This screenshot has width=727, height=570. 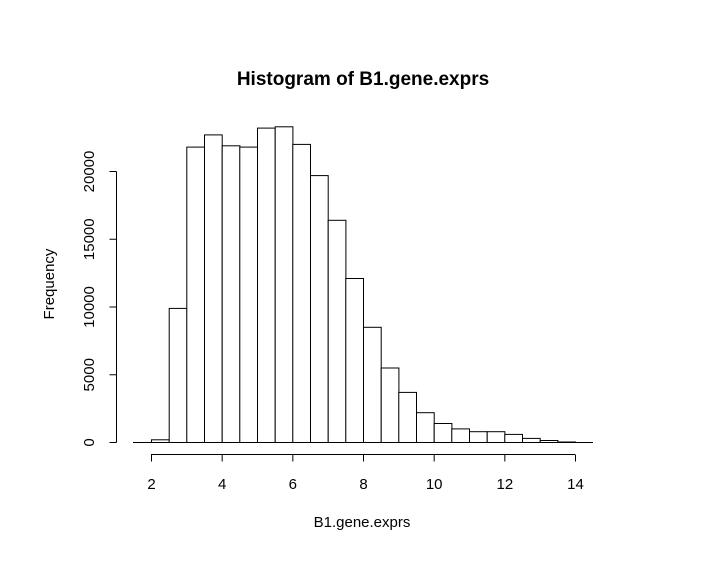 What do you see at coordinates (365, 473) in the screenshot?
I see `x-axis: 2 4 6 8 10 12 14` at bounding box center [365, 473].